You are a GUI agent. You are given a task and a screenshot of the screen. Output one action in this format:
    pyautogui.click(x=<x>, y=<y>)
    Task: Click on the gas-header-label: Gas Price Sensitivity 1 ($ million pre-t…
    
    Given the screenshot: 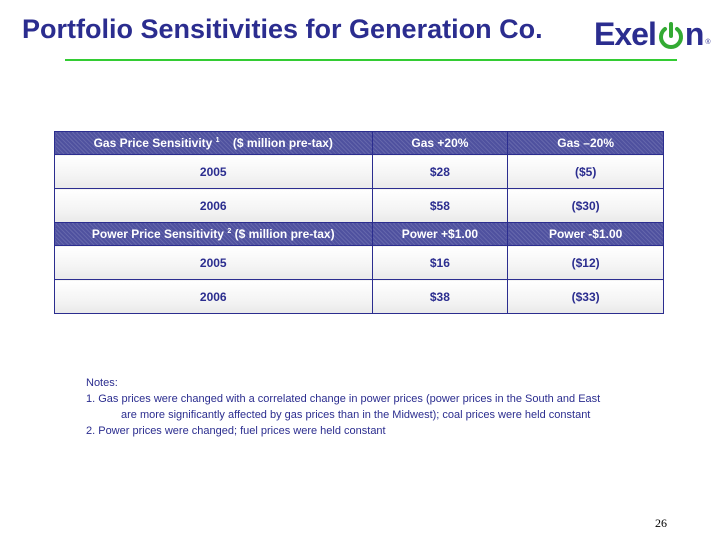 What is the action you would take?
    pyautogui.click(x=213, y=143)
    